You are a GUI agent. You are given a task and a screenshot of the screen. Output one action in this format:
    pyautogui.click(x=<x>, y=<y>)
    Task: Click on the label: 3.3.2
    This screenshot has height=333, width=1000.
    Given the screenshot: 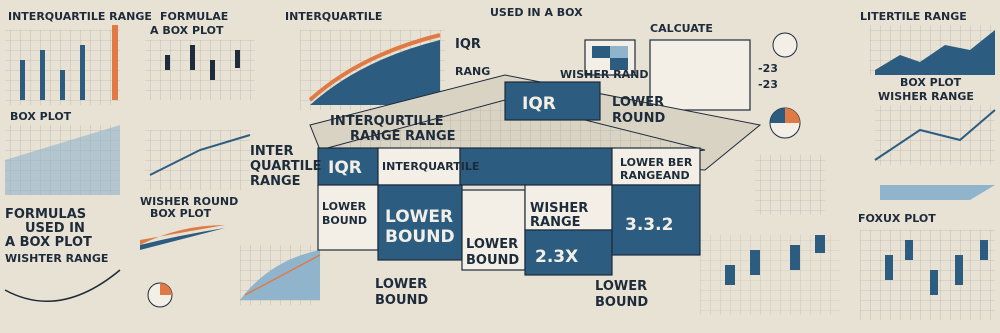 What is the action you would take?
    pyautogui.click(x=649, y=225)
    